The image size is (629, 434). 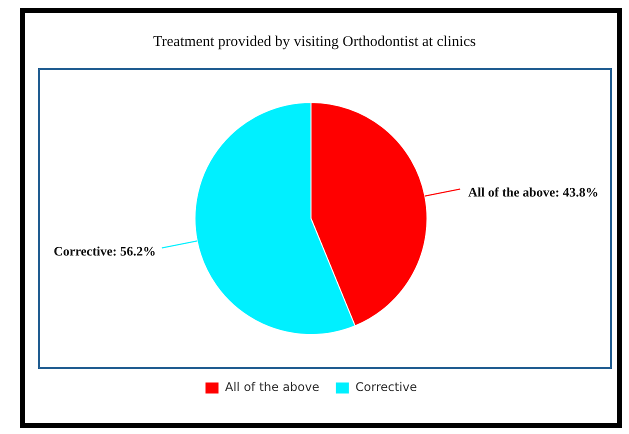 I want to click on chart-title: Treatment provided by visiting Orthodontist at clinics, so click(x=314, y=42).